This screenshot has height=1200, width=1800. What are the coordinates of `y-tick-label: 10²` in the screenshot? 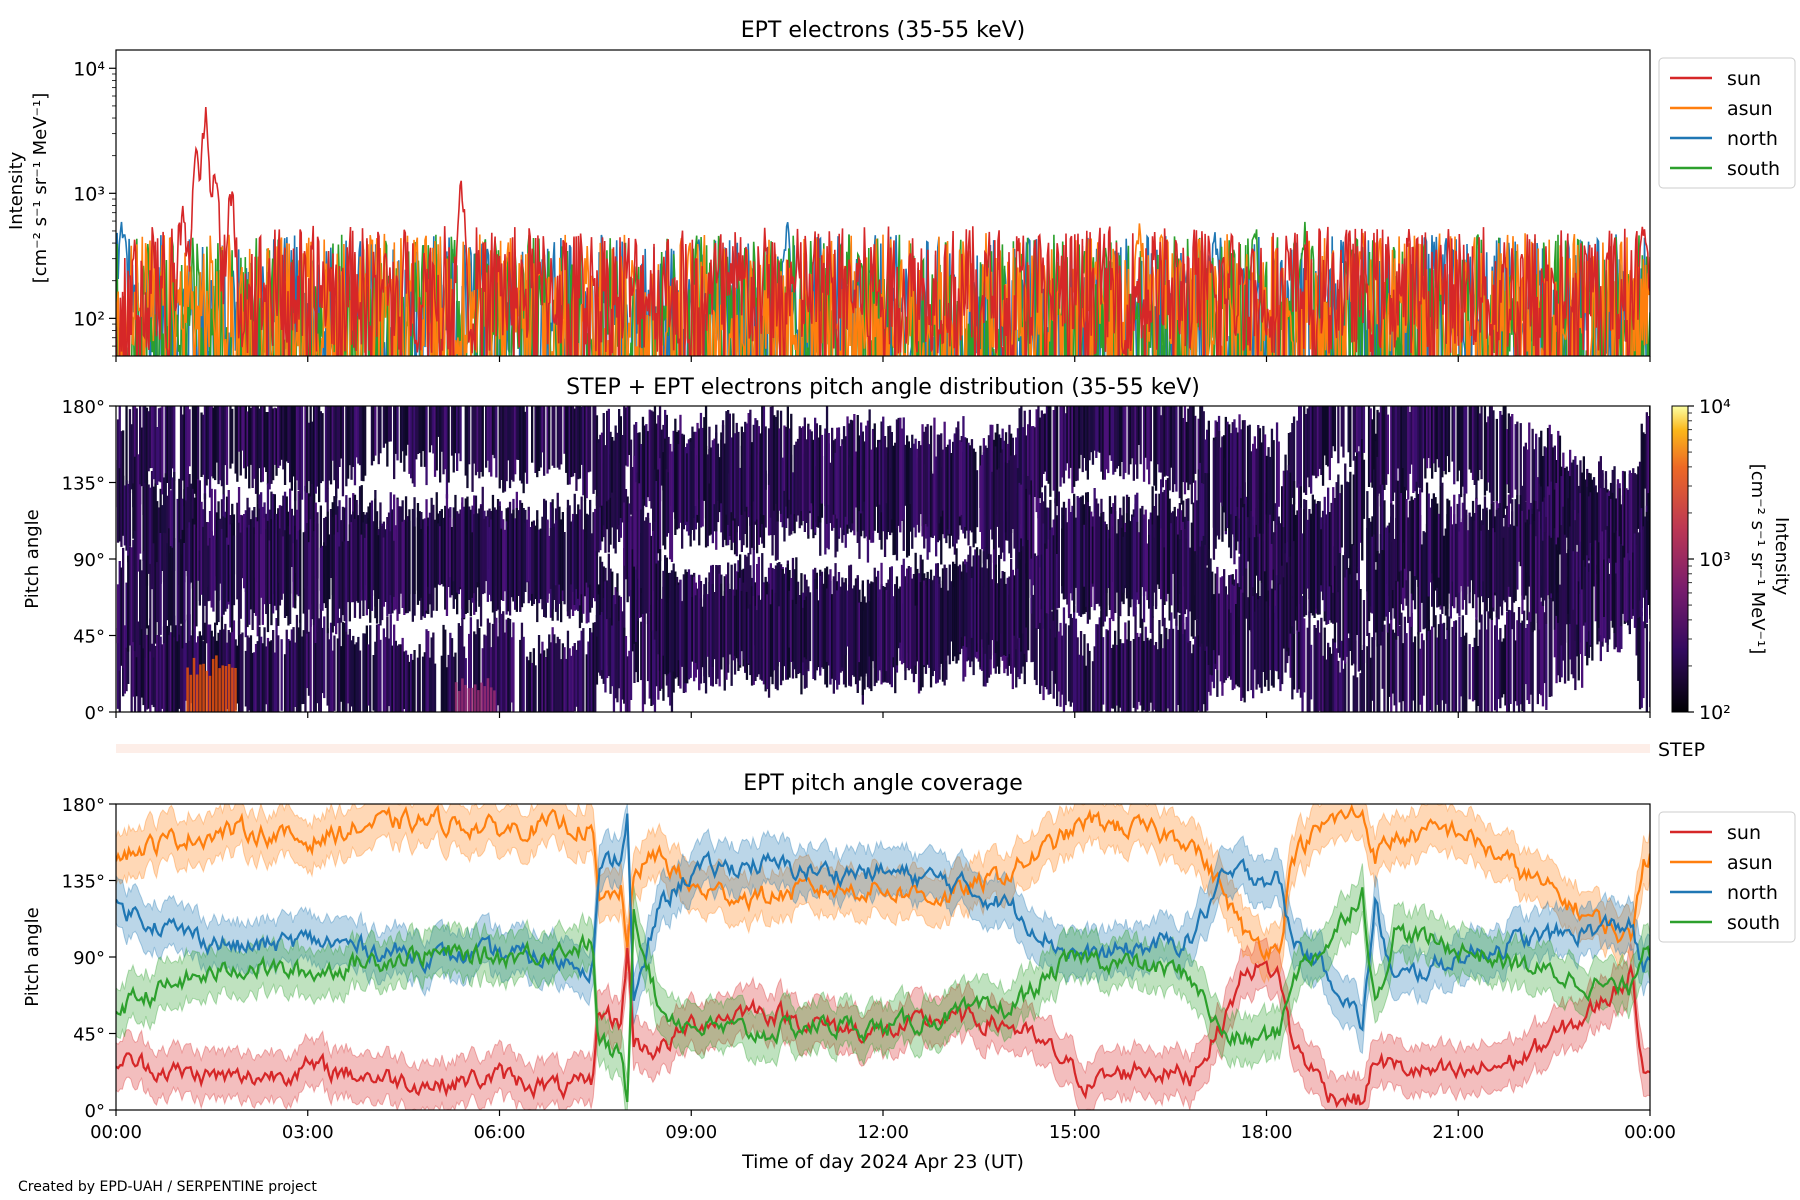 It's located at (89, 319).